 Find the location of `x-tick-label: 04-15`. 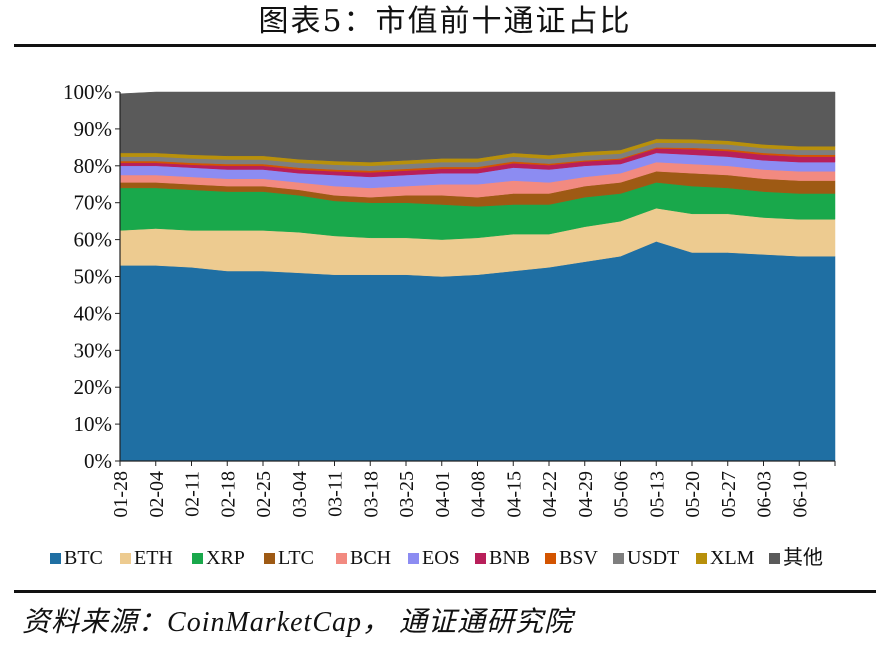

x-tick-label: 04-15 is located at coordinates (514, 494).